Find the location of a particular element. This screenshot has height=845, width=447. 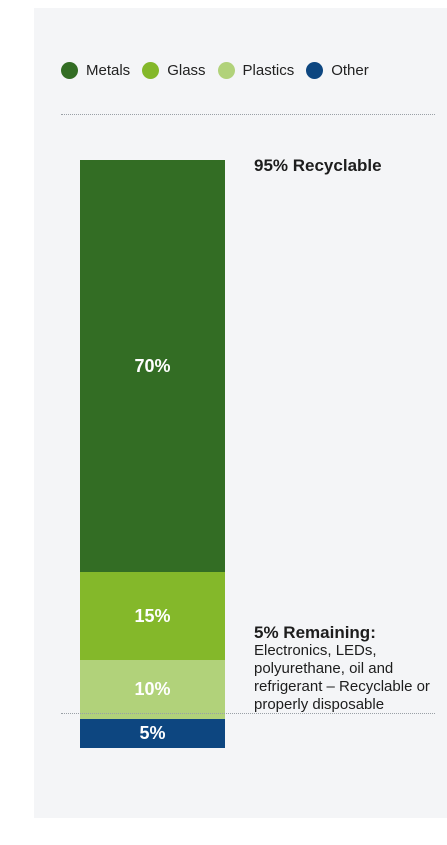

legend-item-plastics: Plastics is located at coordinates (256, 70).